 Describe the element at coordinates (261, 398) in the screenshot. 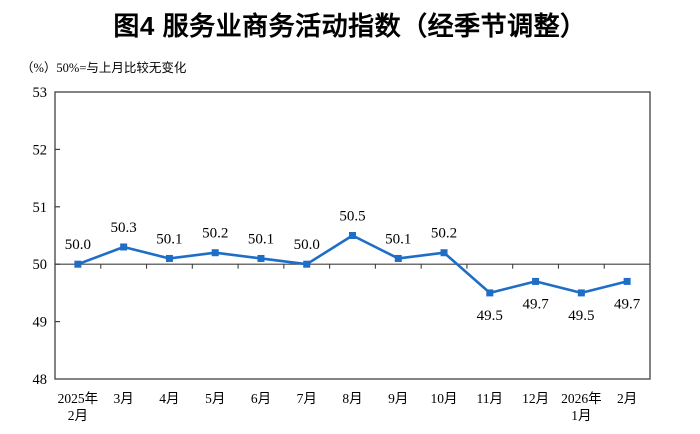

I see `x-axis-label: 6月` at that location.